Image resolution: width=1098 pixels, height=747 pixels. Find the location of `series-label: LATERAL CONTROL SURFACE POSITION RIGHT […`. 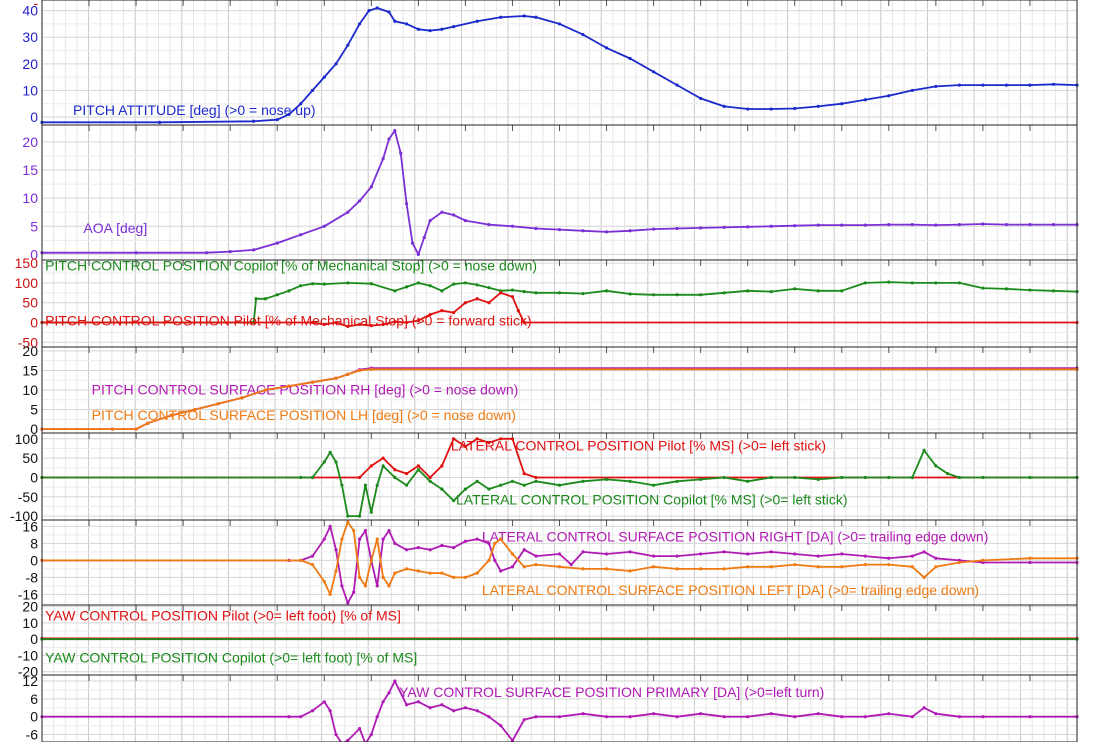

series-label: LATERAL CONTROL SURFACE POSITION RIGHT [… is located at coordinates (735, 536).